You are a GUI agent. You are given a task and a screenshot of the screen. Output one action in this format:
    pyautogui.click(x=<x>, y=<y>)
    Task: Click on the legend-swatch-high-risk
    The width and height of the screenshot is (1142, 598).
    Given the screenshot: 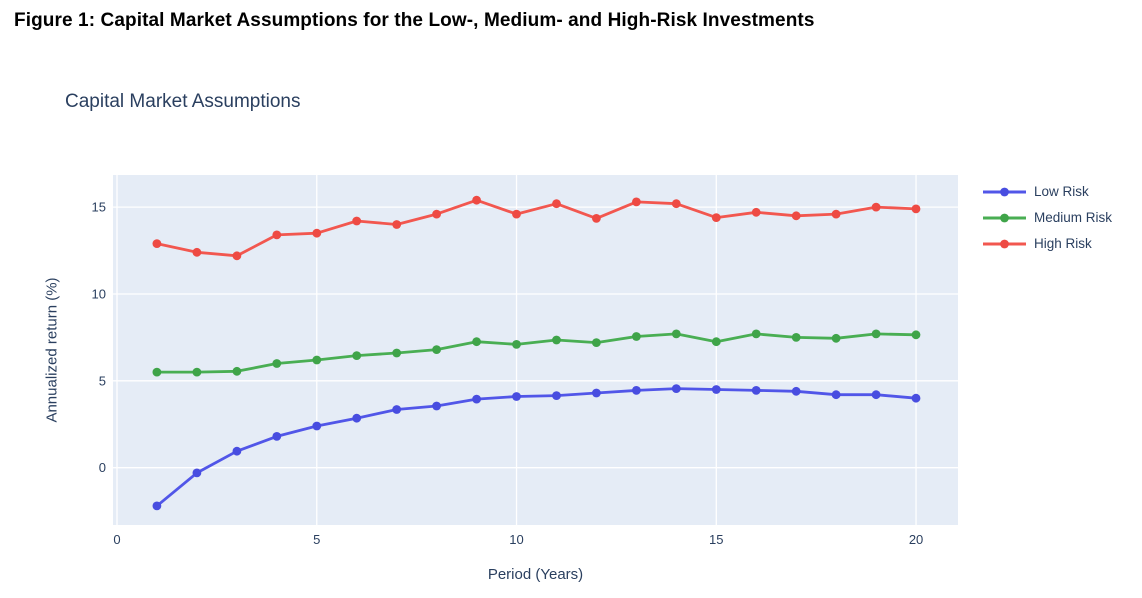 What is the action you would take?
    pyautogui.click(x=1004, y=243)
    